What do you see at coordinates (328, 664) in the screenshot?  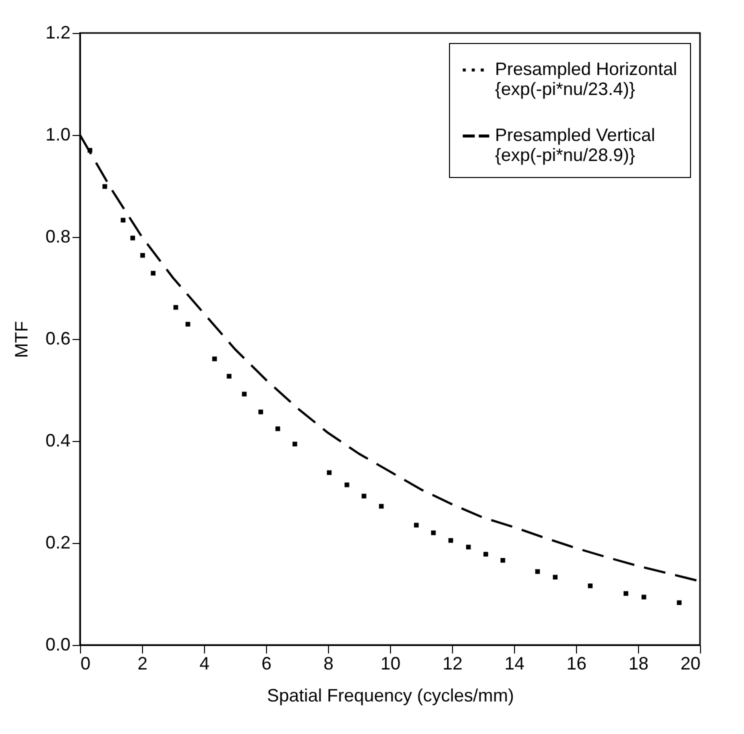 I see `x-tick-label: 8` at bounding box center [328, 664].